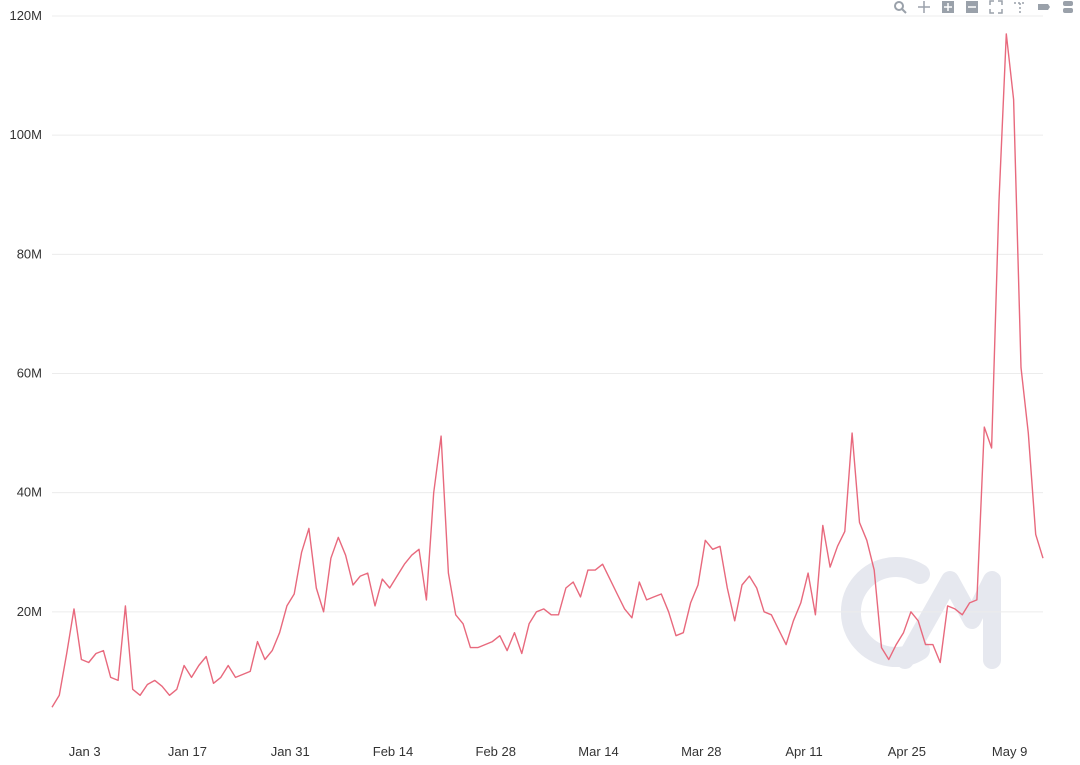 The image size is (1080, 765). I want to click on x-tick-label: Jan 17, so click(187, 751).